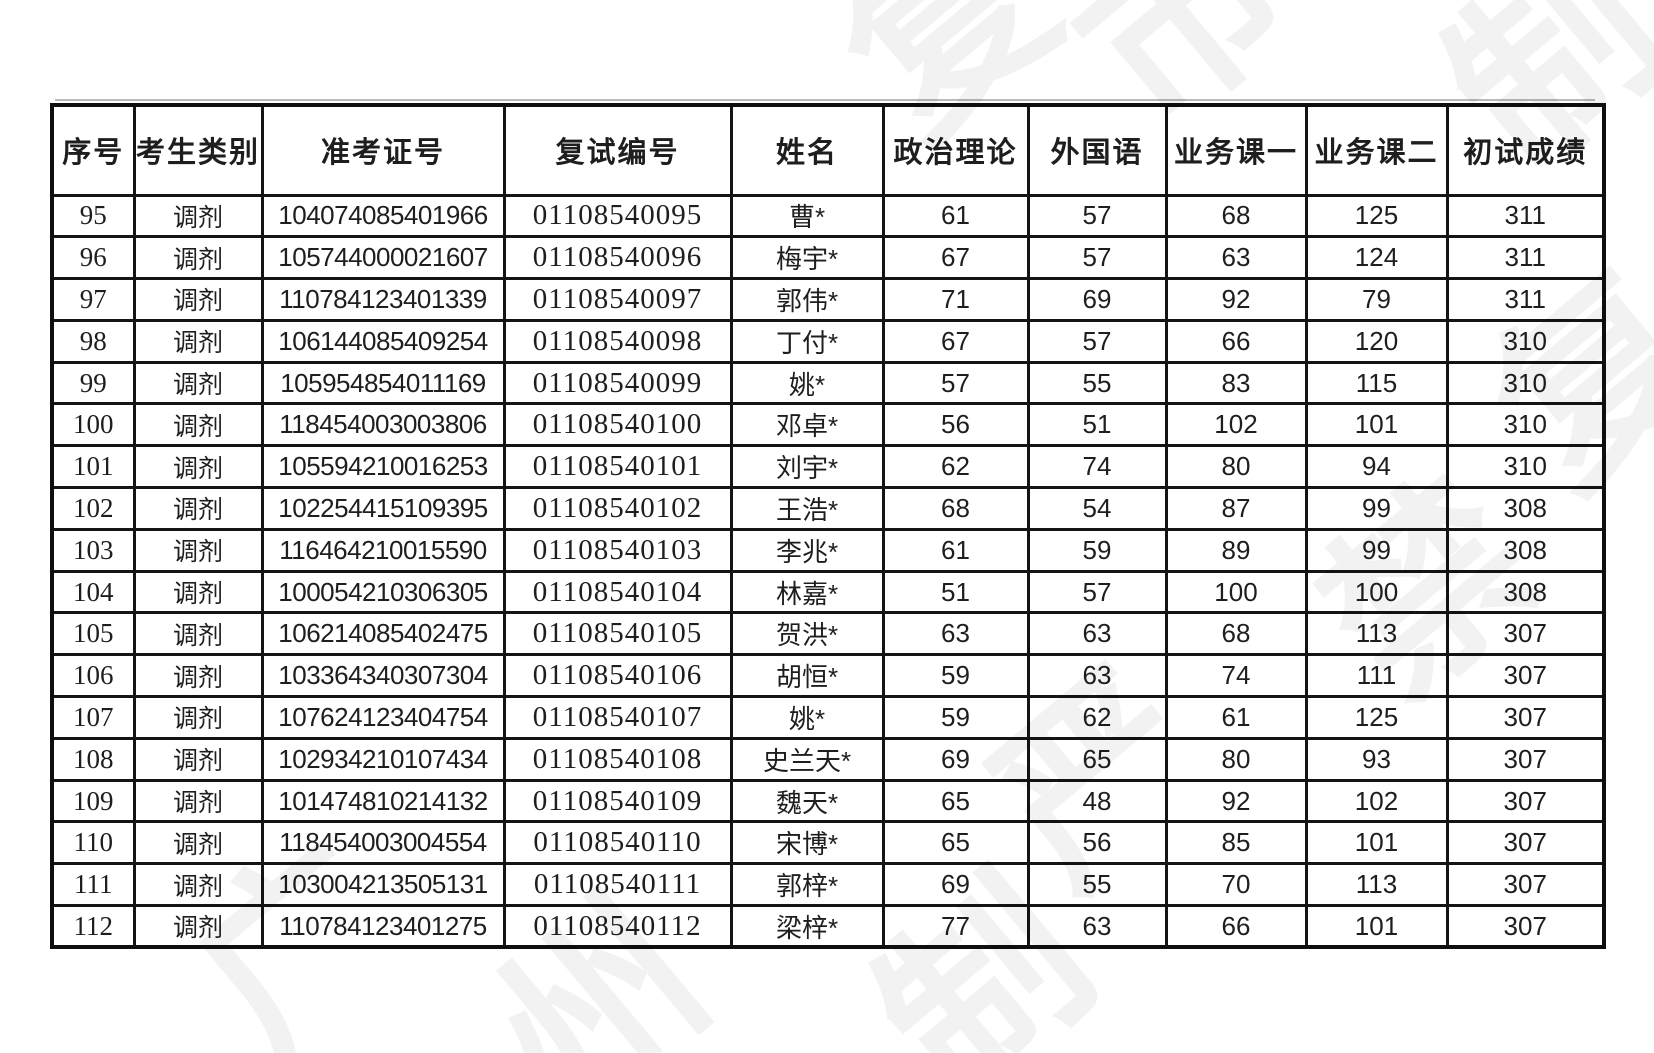 The width and height of the screenshot is (1654, 1053). I want to click on cell-admission_ticket_no: 100054210306305, so click(383, 592).